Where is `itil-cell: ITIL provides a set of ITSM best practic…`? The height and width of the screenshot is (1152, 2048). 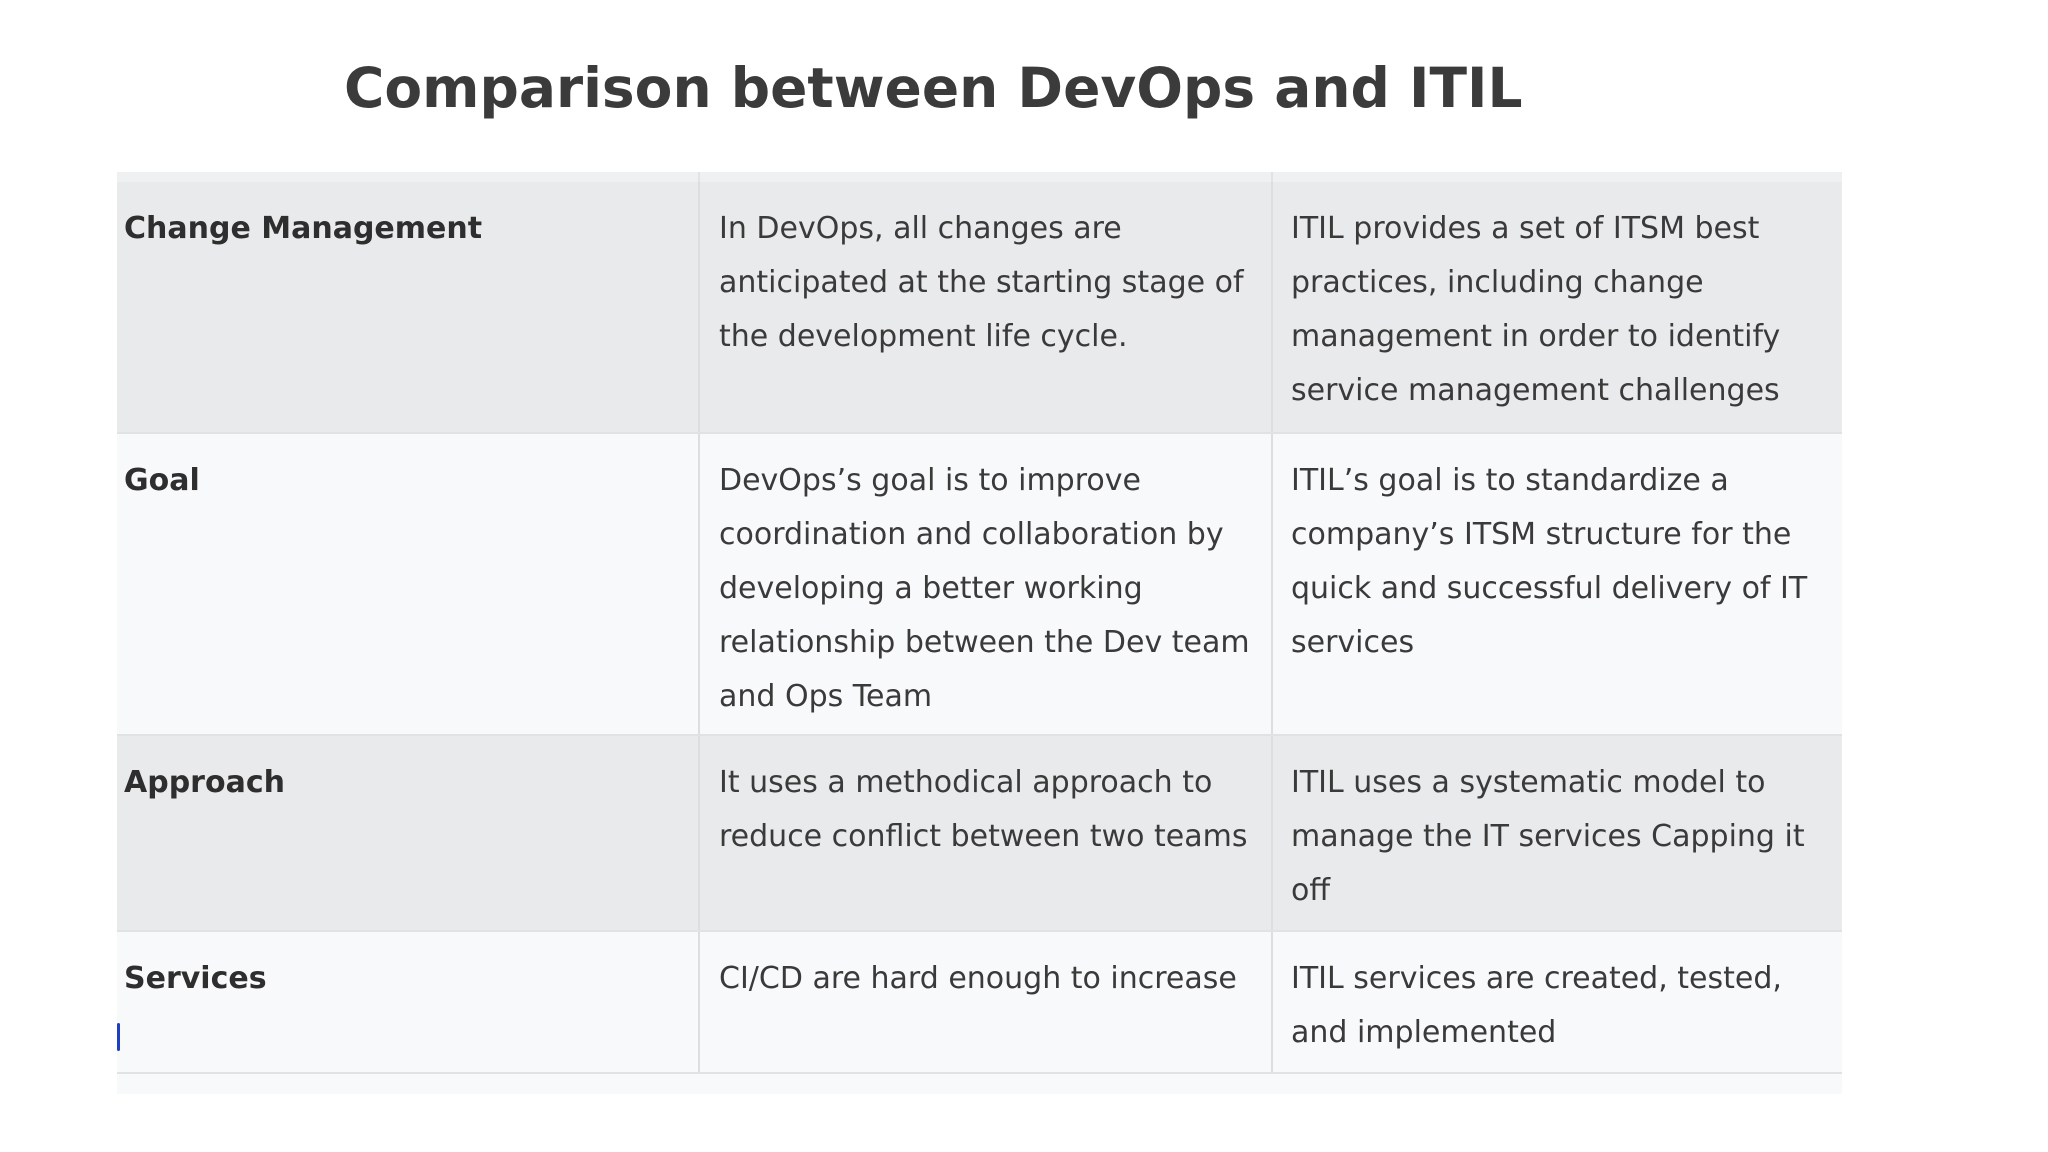 itil-cell: ITIL provides a set of ITSM best practic… is located at coordinates (1556, 307).